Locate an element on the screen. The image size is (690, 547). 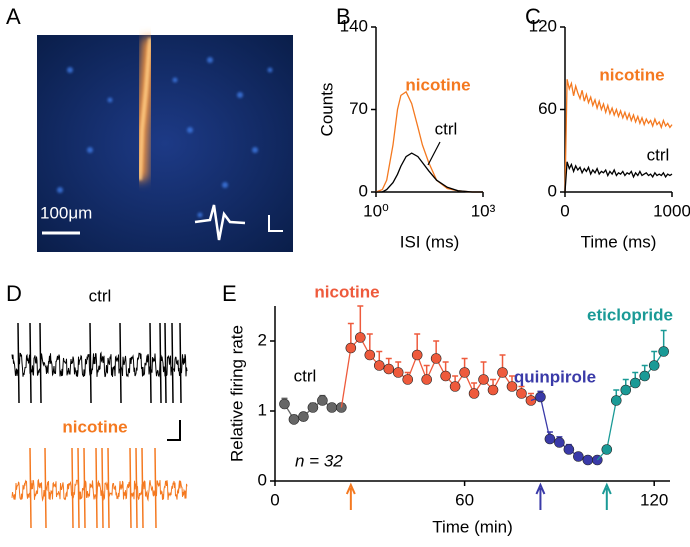
x-axis-label: Time (ms) is located at coordinates (619, 241).